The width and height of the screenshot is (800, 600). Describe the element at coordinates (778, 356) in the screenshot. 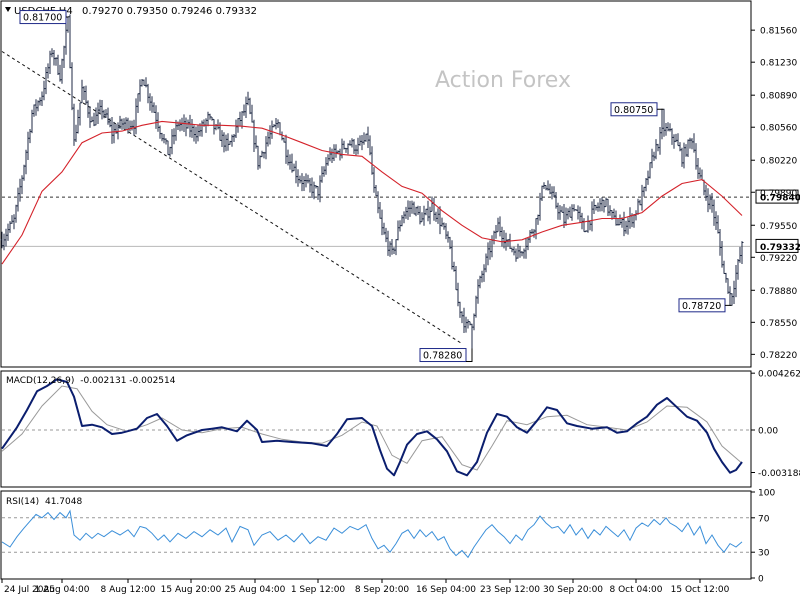

I see `price-tick-label: 0.78220` at that location.